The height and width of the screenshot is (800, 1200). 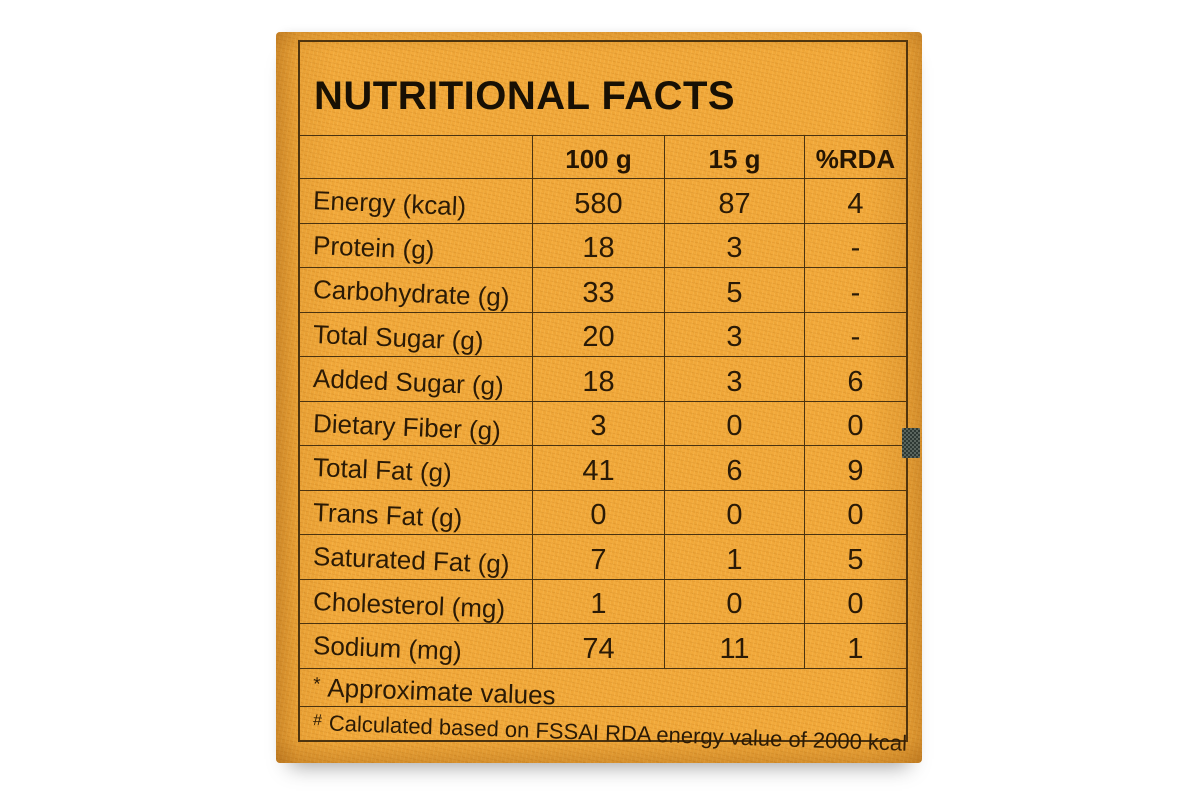 I want to click on value-per-100g: 74, so click(x=598, y=645).